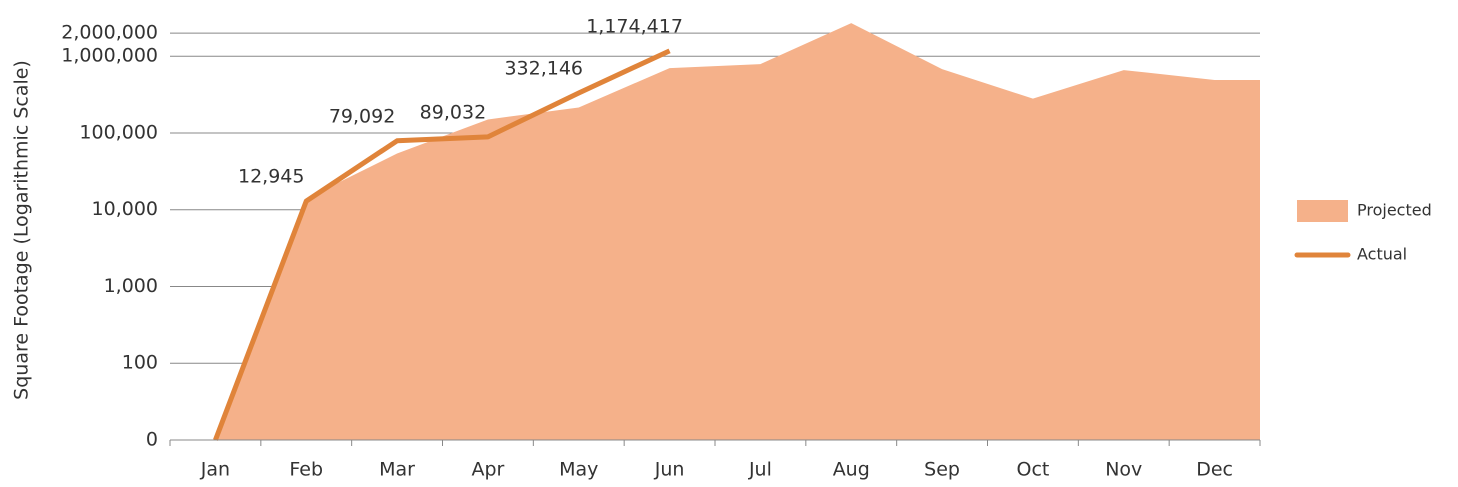 The height and width of the screenshot is (487, 1458). Describe the element at coordinates (362, 116) in the screenshot. I see `data-label: 79,092` at that location.